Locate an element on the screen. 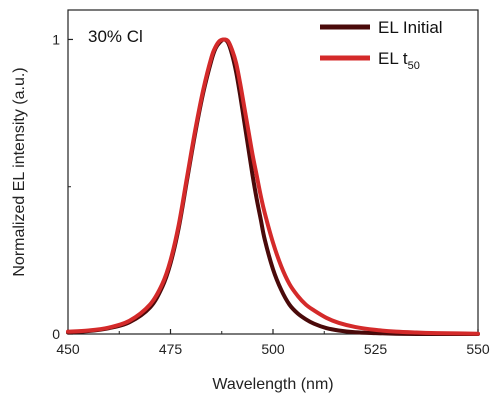  x-axis-label: Wavelength (nm) is located at coordinates (272, 384).